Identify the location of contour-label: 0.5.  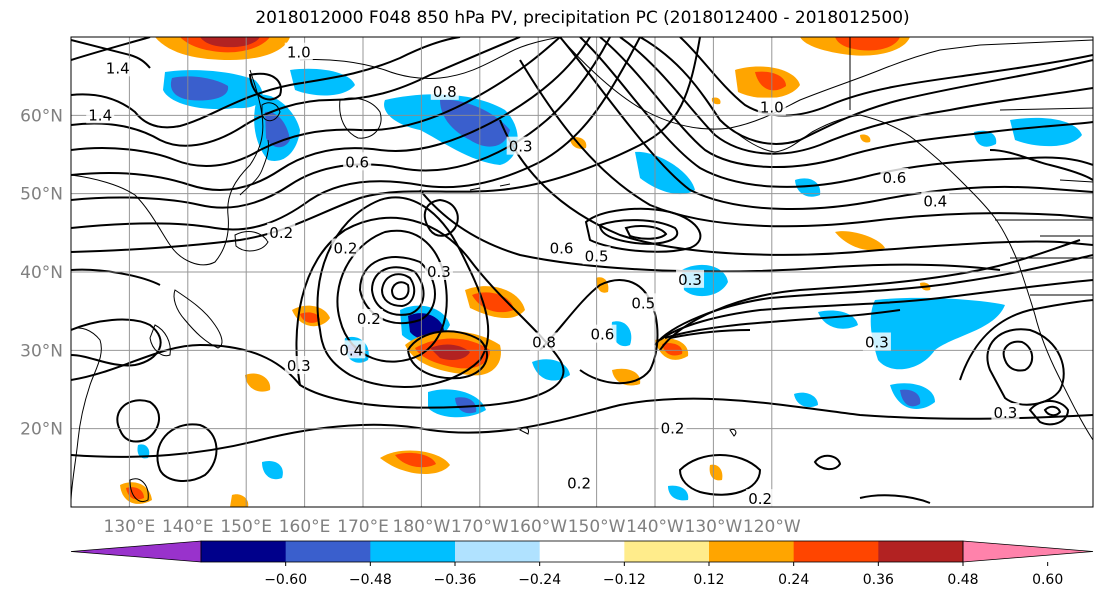
(597, 256).